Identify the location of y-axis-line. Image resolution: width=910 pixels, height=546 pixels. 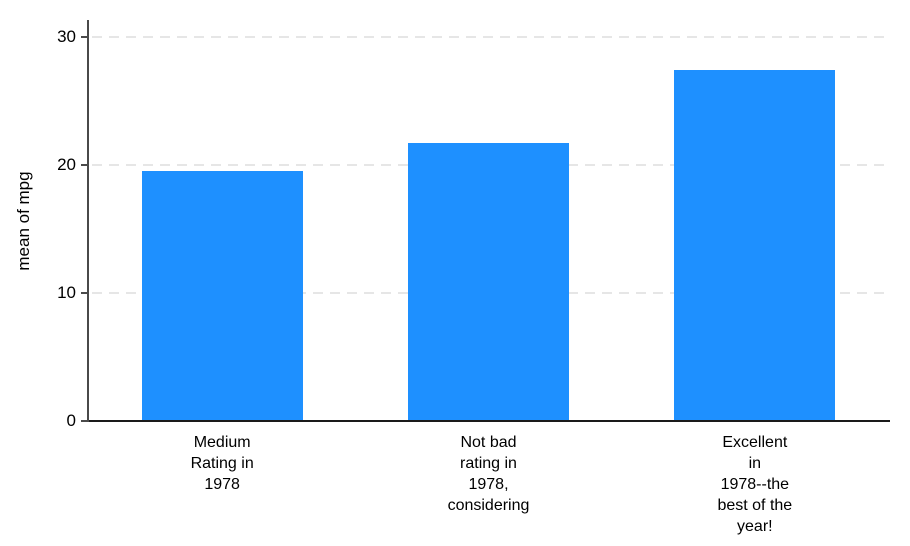
(88, 221).